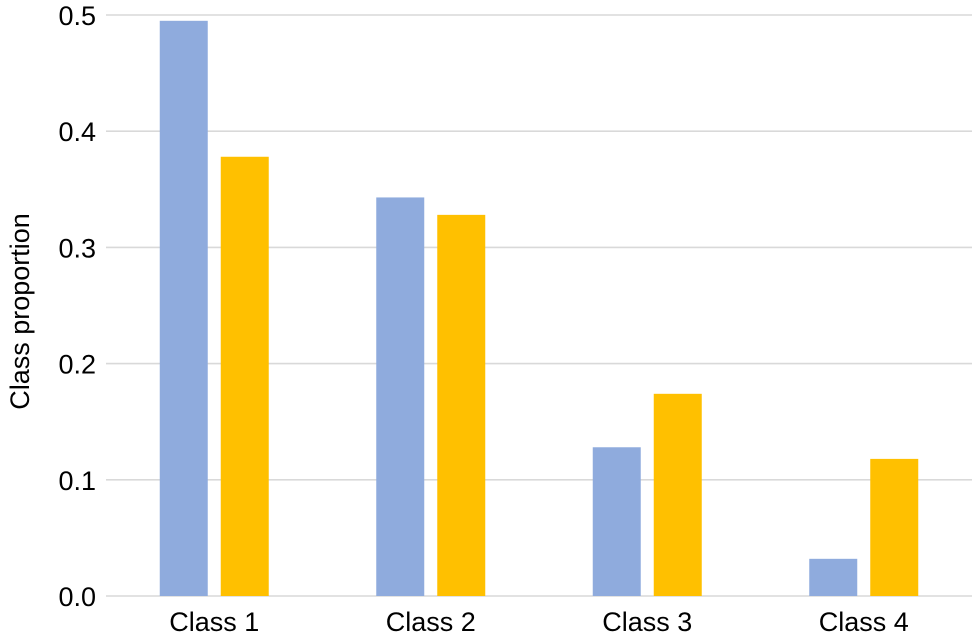  Describe the element at coordinates (214, 621) in the screenshot. I see `x-tick-label: Class 1` at that location.